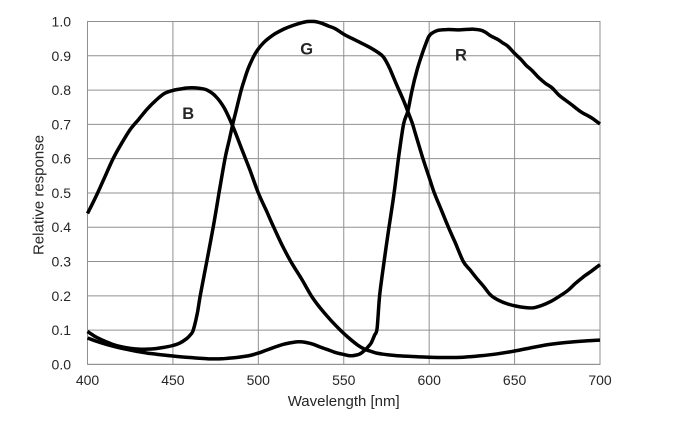  What do you see at coordinates (344, 401) in the screenshot?
I see `svg-text: Wavelength [nm]` at bounding box center [344, 401].